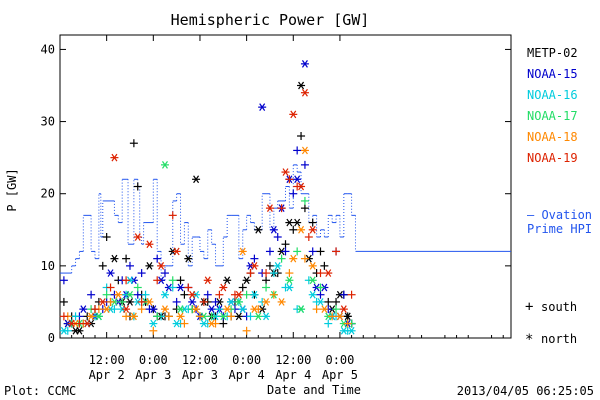 The height and width of the screenshot is (400, 600). Describe the element at coordinates (48, 122) in the screenshot. I see `y-tick-label: 30` at that location.